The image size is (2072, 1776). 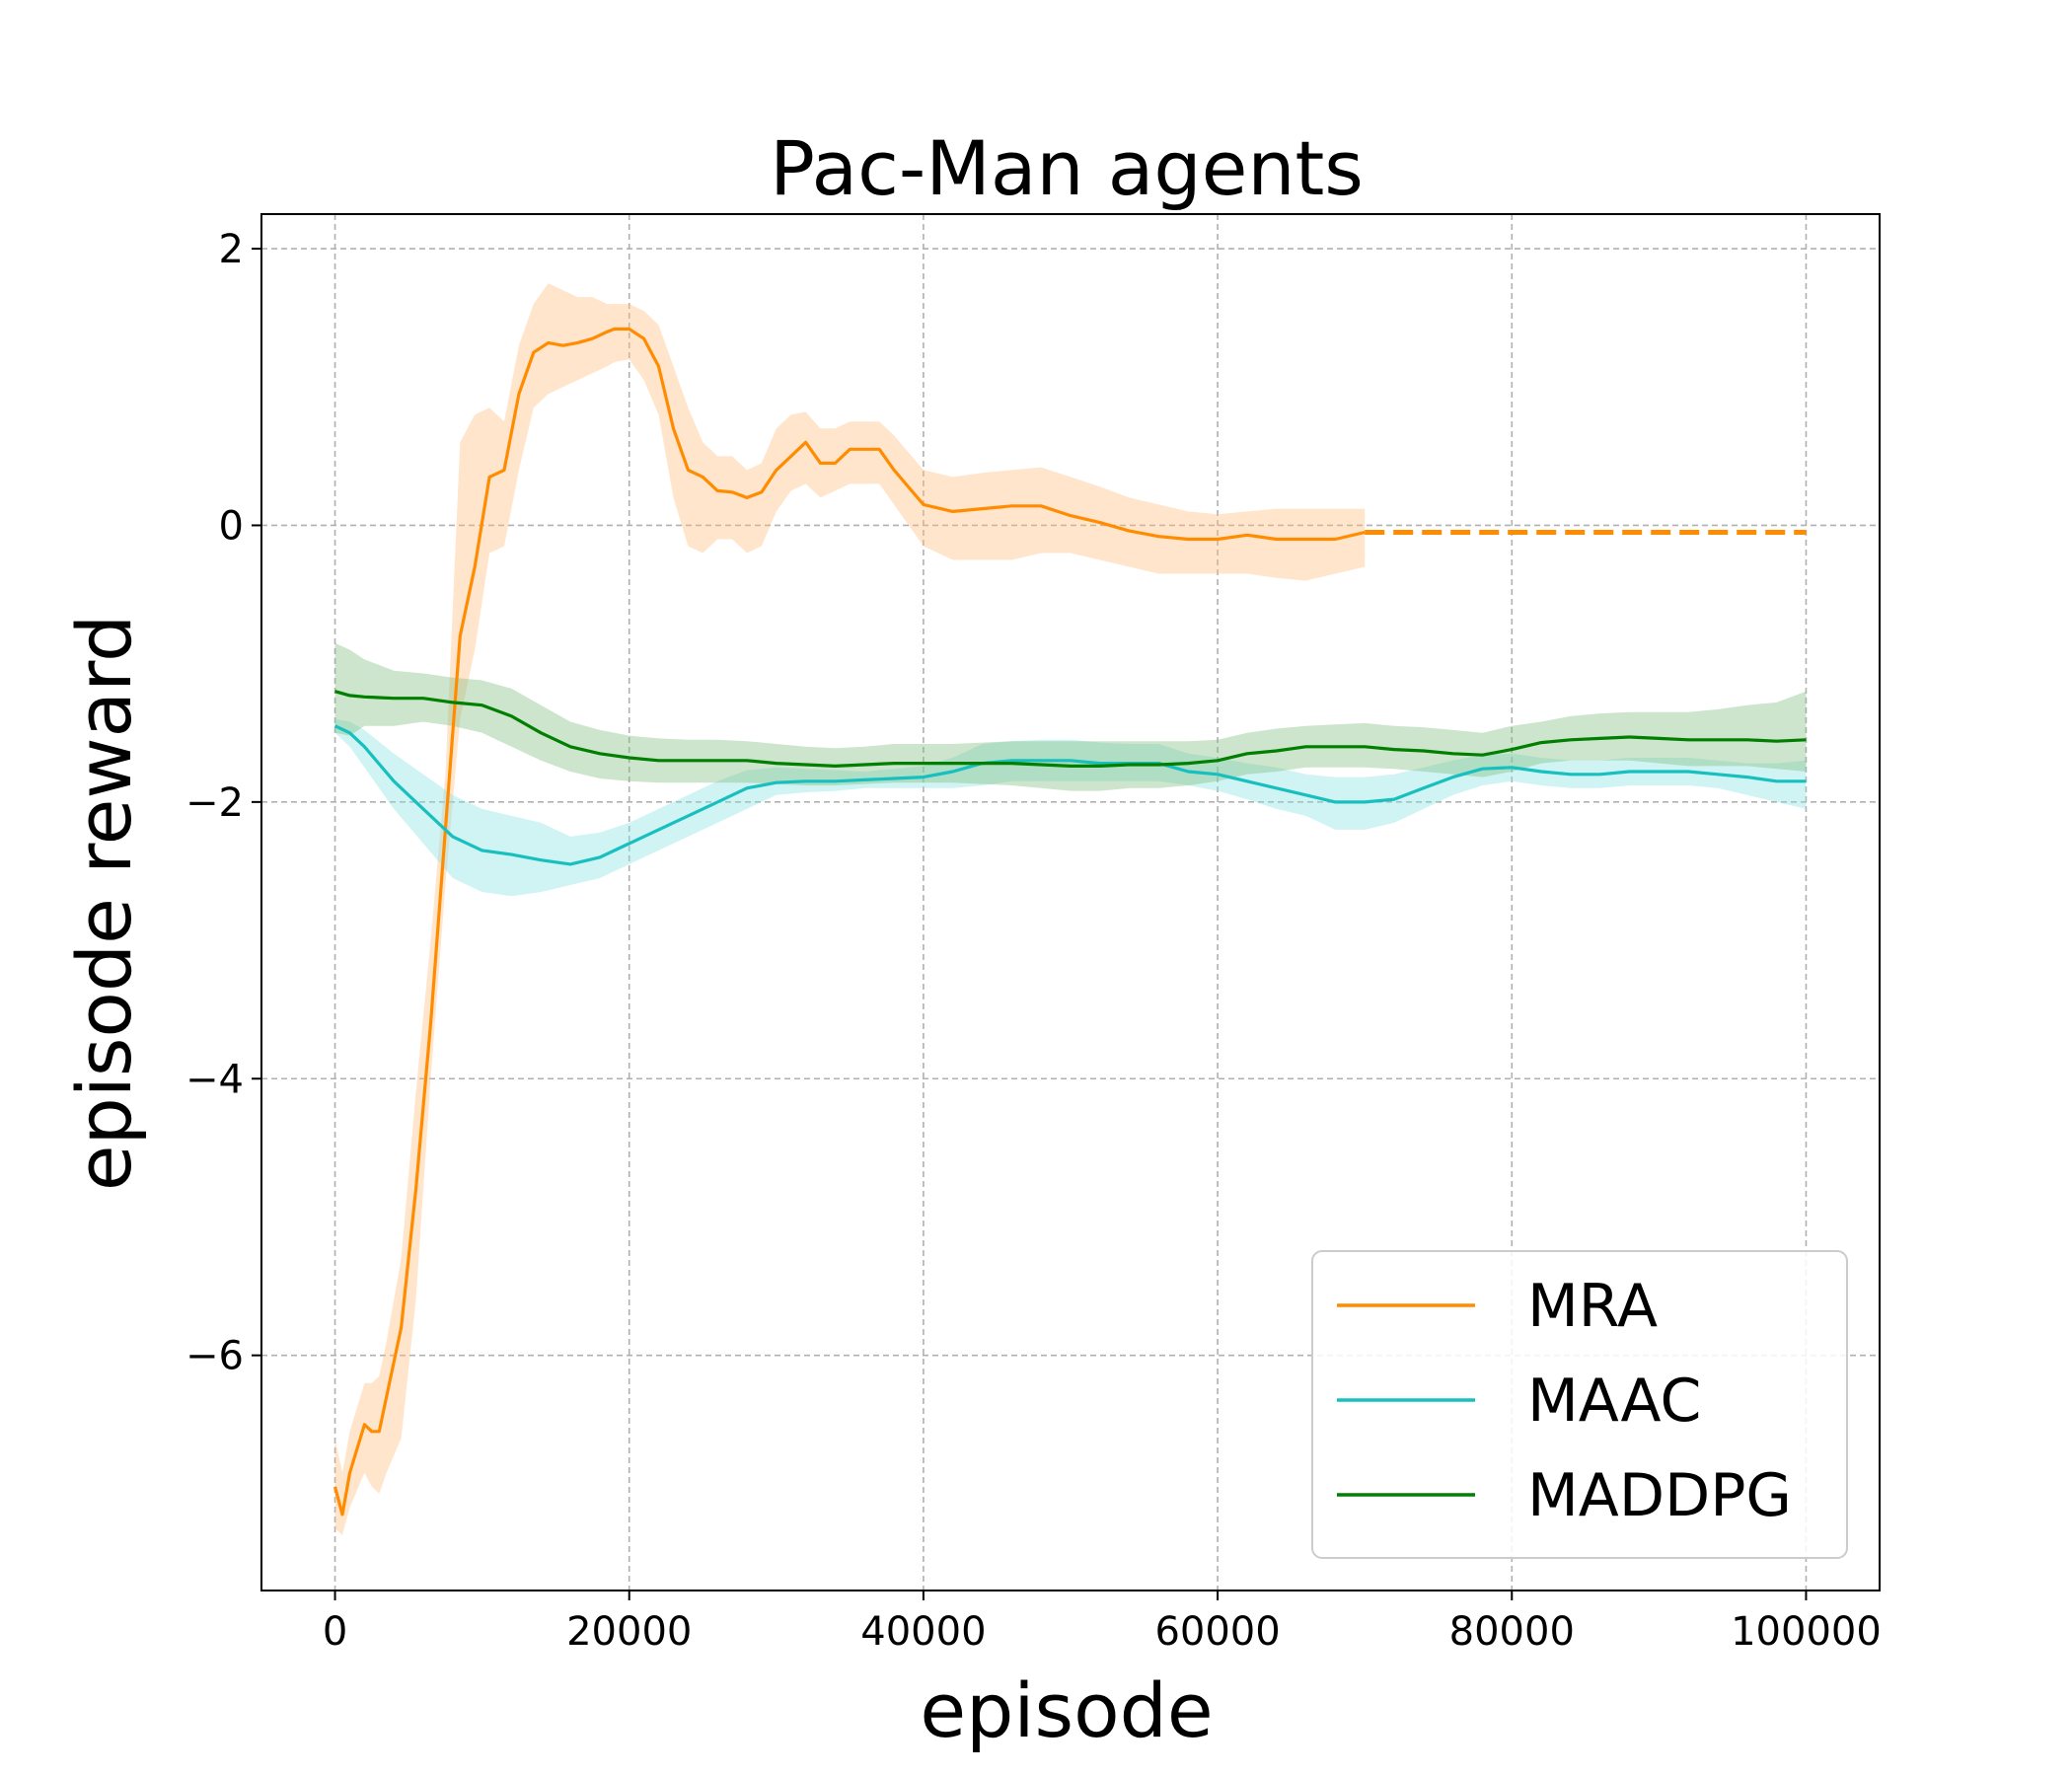 What do you see at coordinates (335, 1632) in the screenshot?
I see `x-tick-label-0: 0` at bounding box center [335, 1632].